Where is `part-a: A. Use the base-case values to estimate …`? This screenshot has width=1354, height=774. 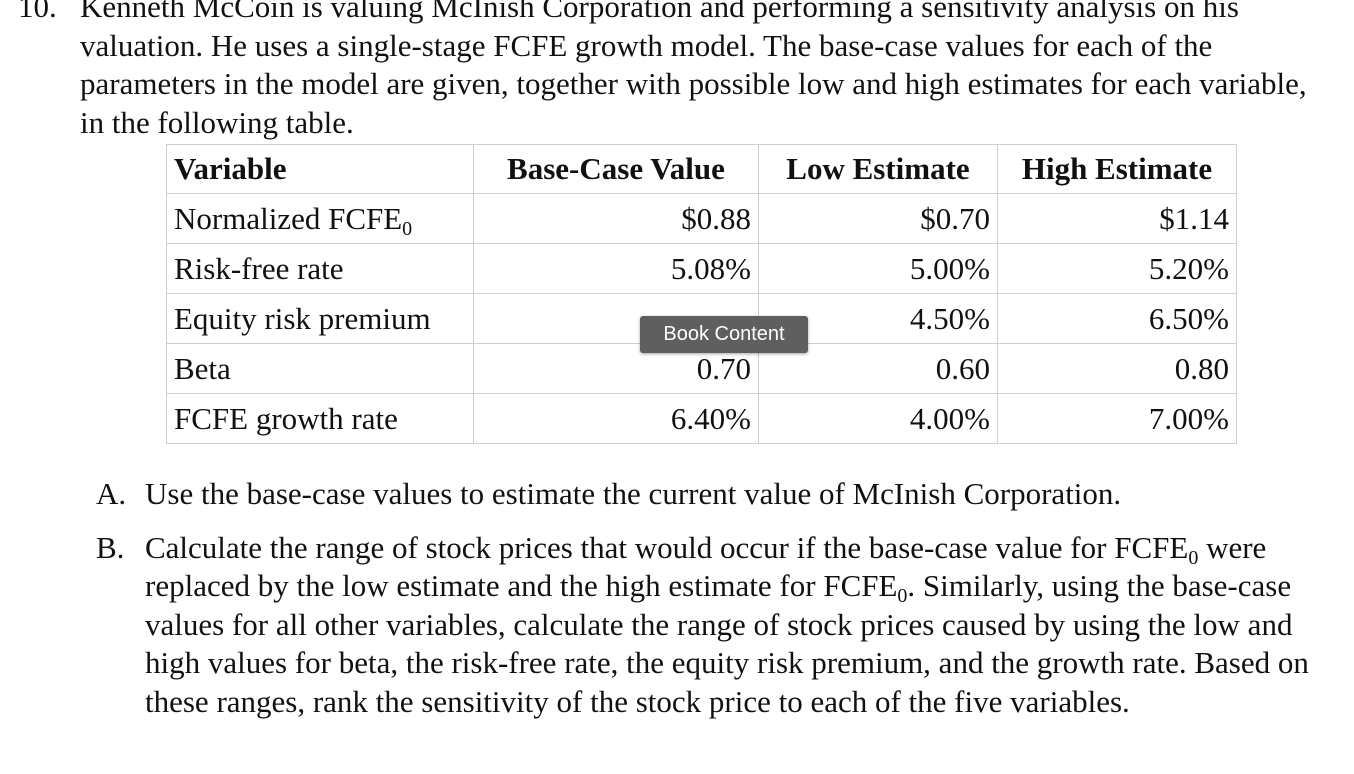
part-a: A. Use the base-case values to estimate … is located at coordinates (716, 494).